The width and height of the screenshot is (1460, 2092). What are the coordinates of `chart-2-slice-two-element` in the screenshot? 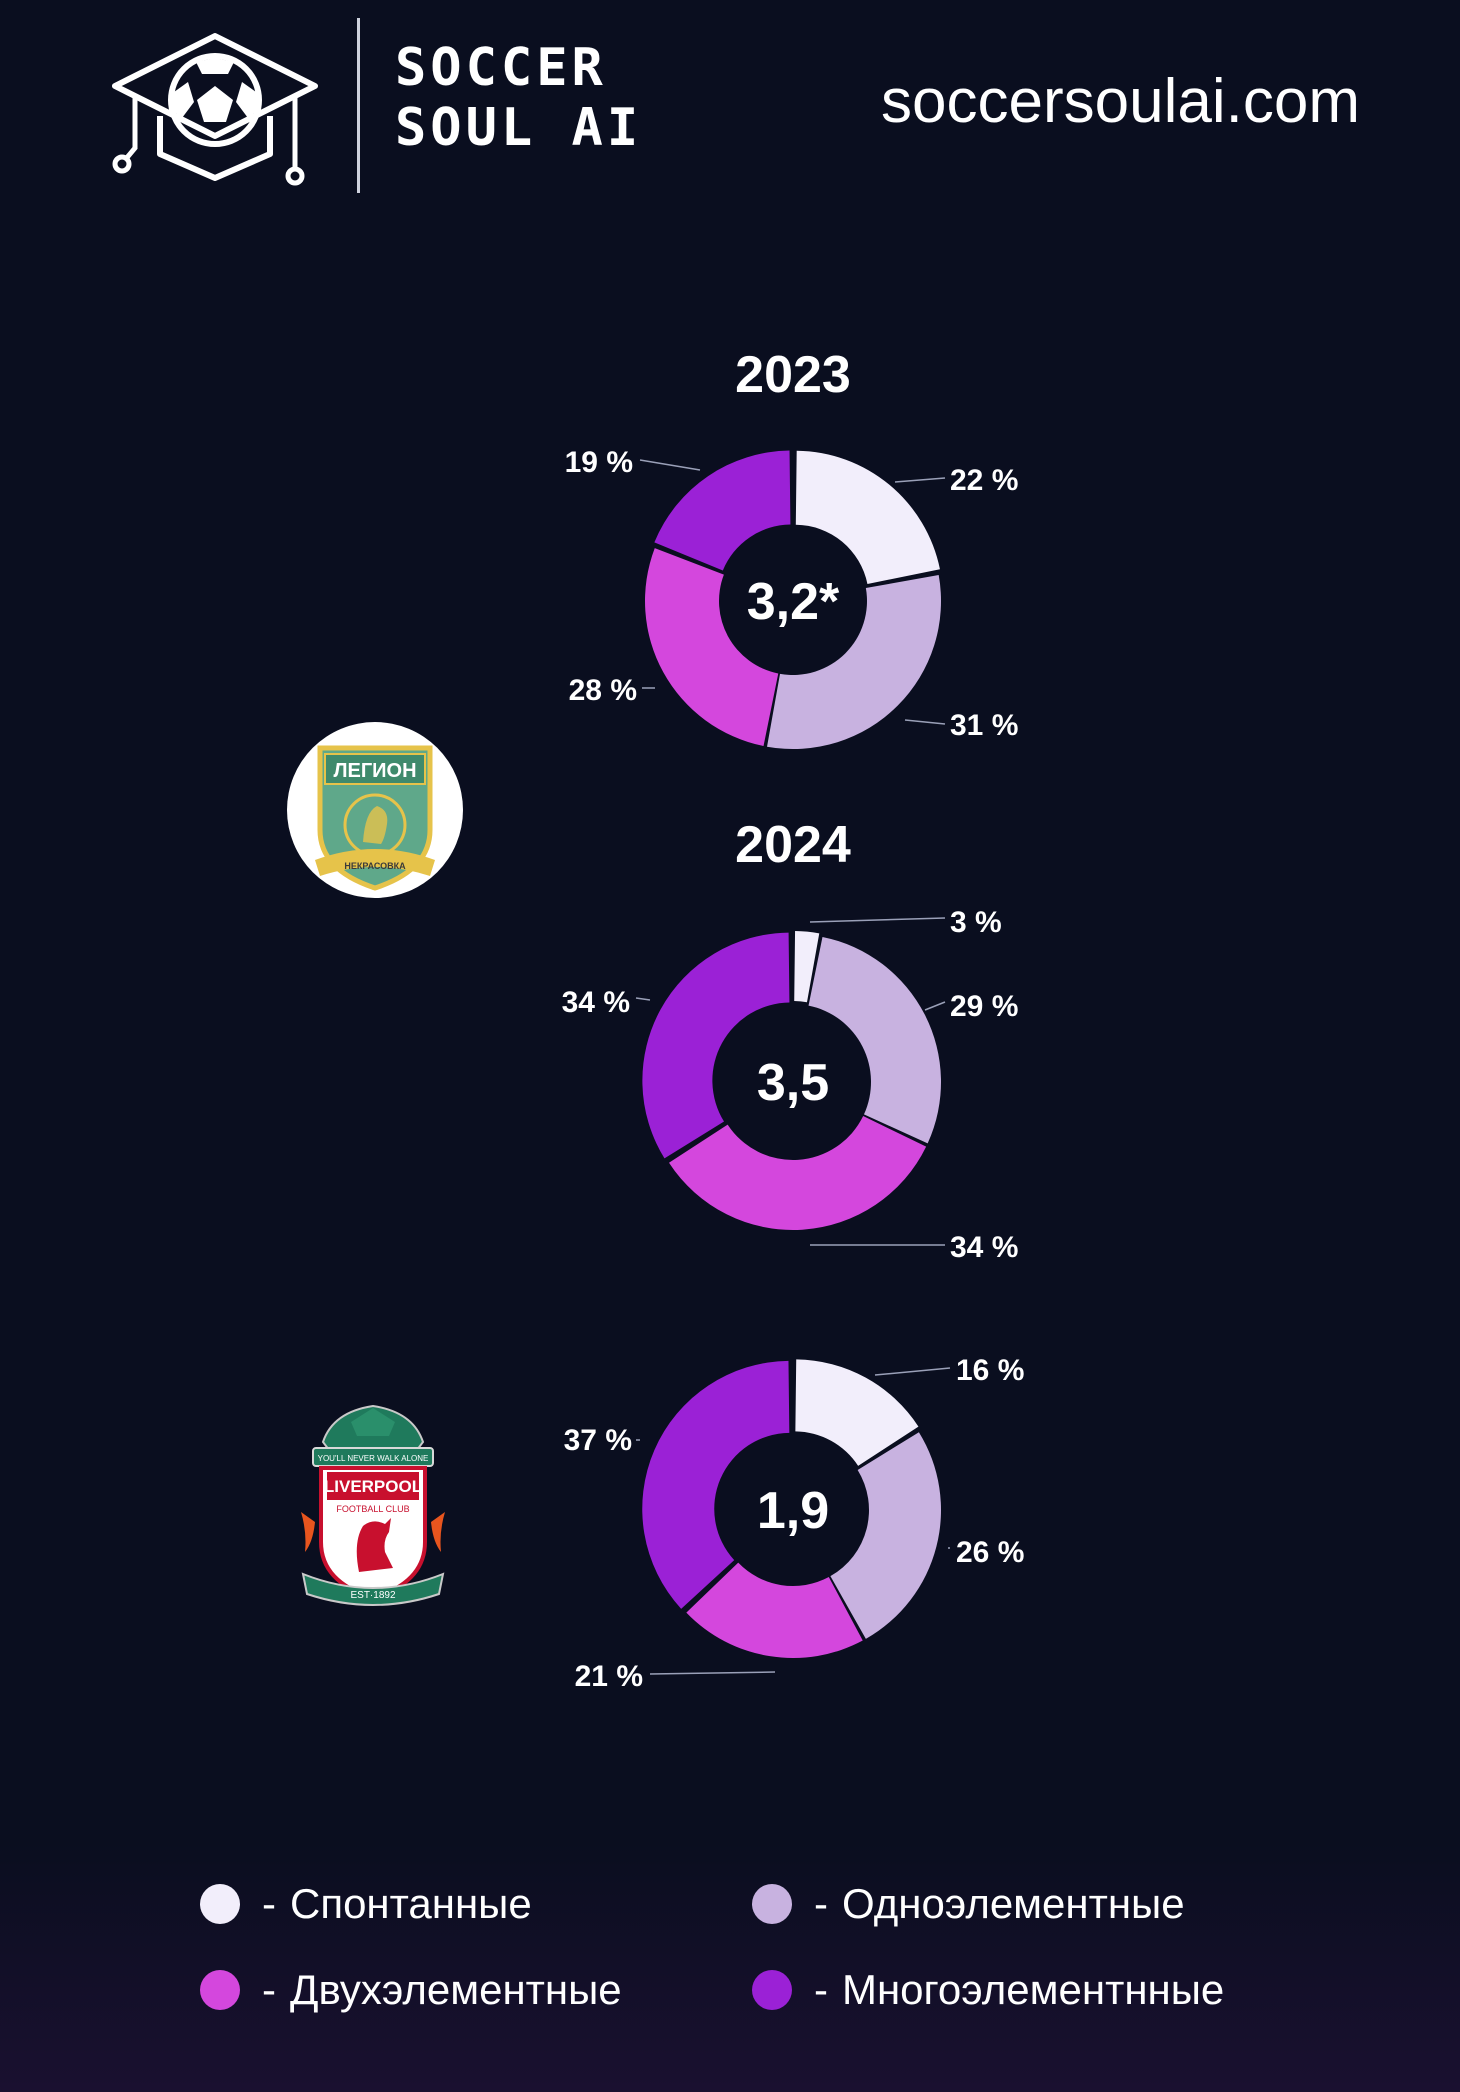 It's located at (798, 1173).